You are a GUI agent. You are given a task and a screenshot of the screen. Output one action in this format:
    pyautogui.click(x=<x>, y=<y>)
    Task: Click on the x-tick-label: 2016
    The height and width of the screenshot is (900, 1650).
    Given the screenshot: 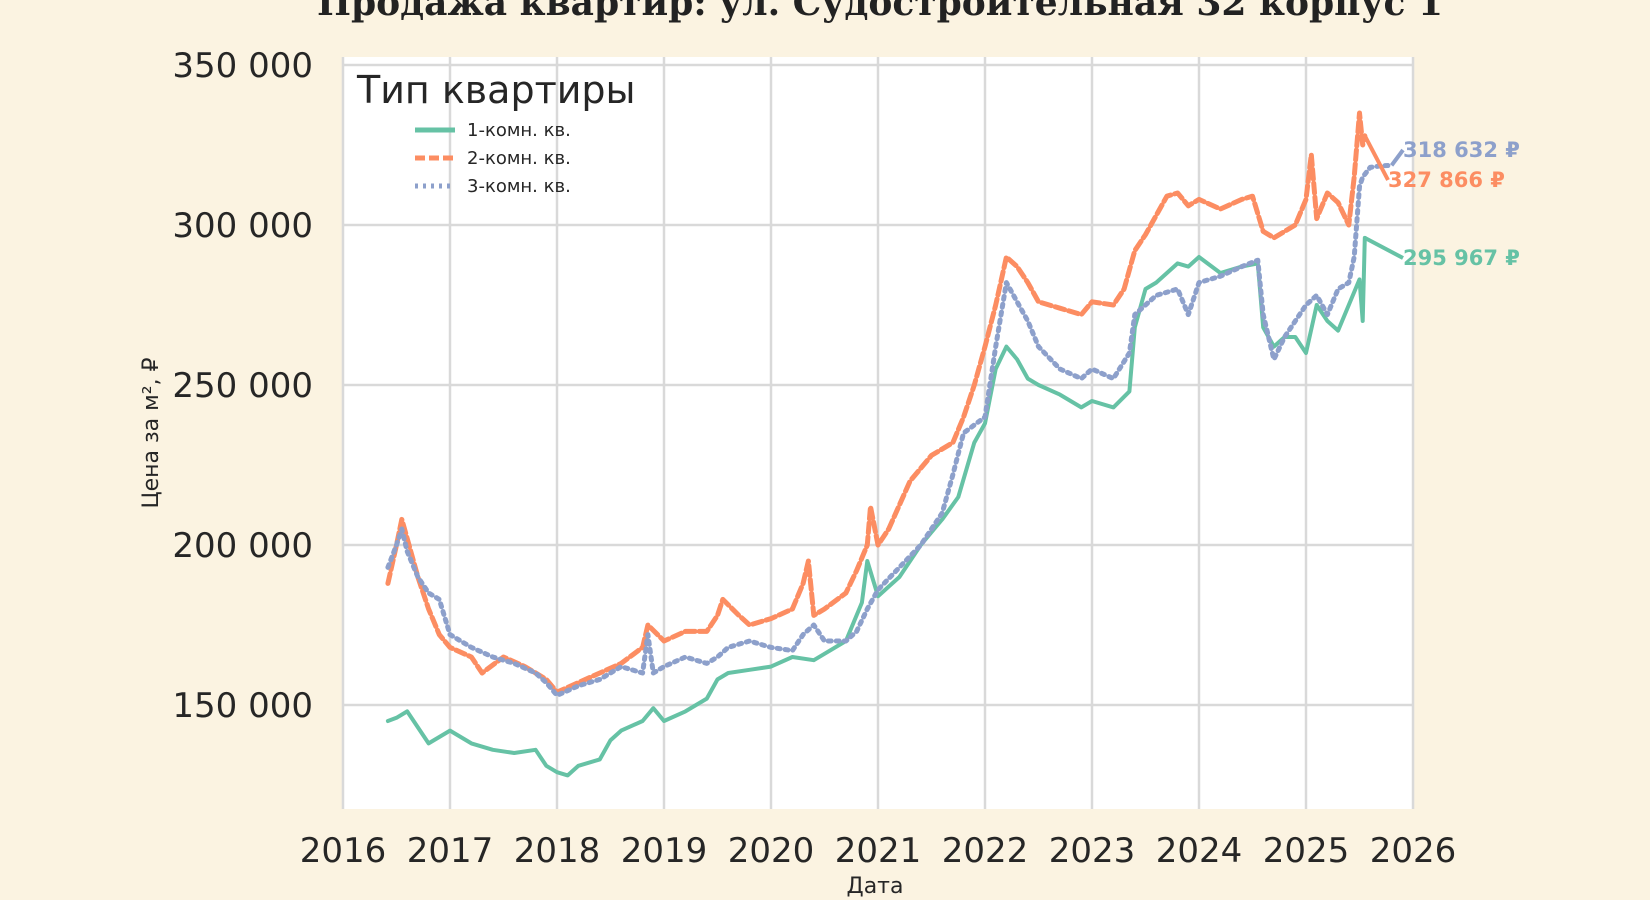 What is the action you would take?
    pyautogui.click(x=343, y=851)
    